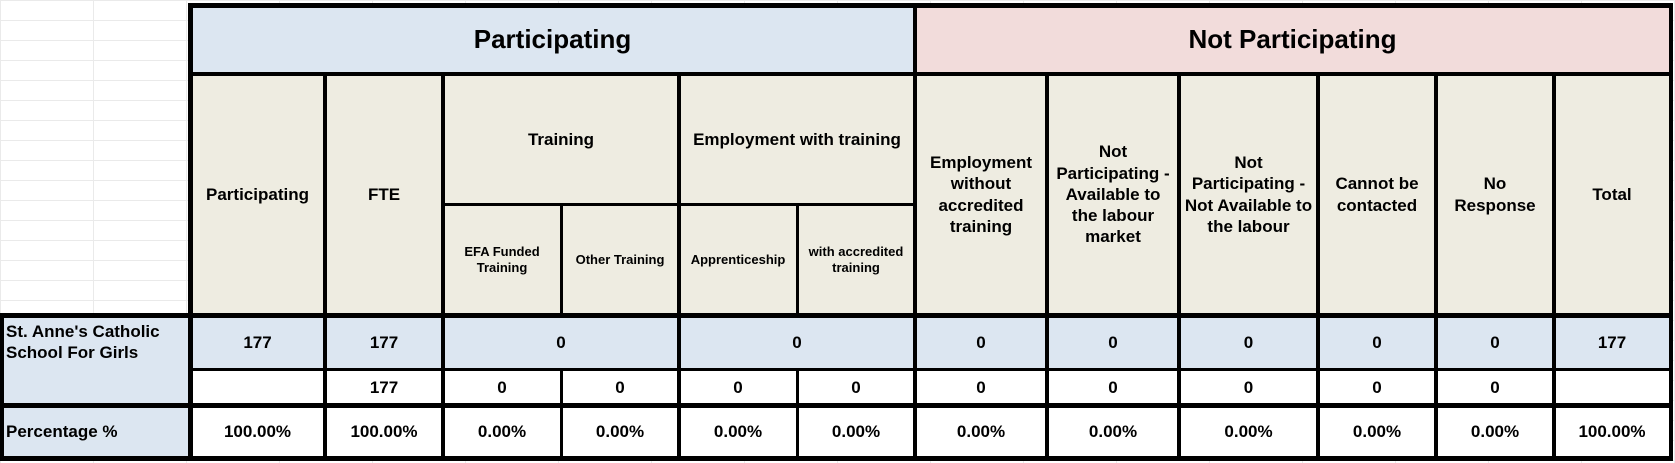 The width and height of the screenshot is (1675, 463). What do you see at coordinates (257, 342) in the screenshot?
I see `row1-participating: 177` at bounding box center [257, 342].